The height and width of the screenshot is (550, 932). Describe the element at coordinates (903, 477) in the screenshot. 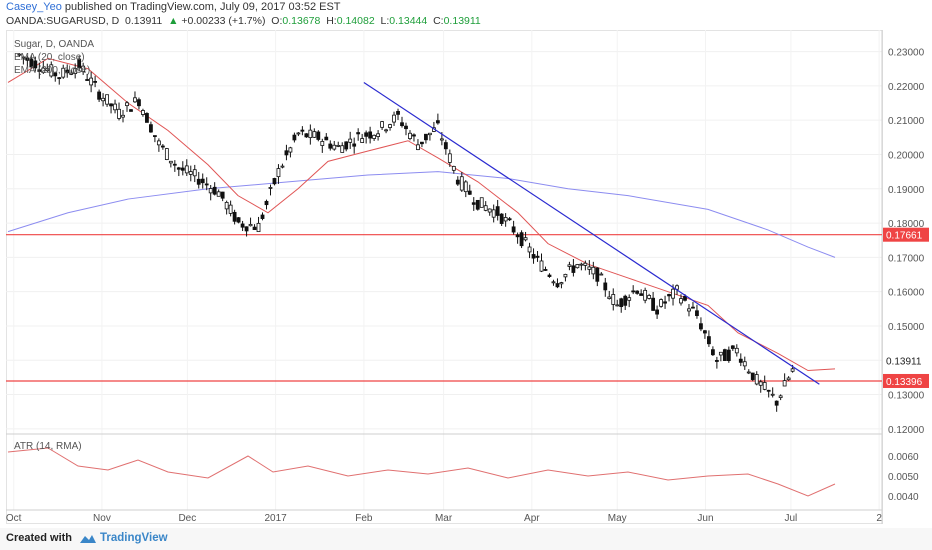

I see `atr-axis: 0.0060 0.0050 0.0040` at that location.